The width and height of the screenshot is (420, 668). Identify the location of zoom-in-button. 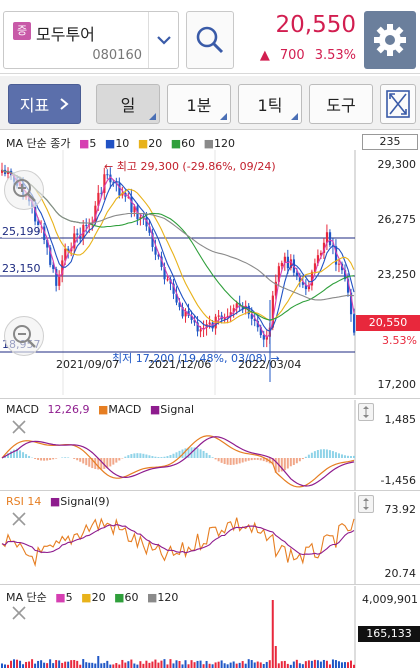
(24, 190).